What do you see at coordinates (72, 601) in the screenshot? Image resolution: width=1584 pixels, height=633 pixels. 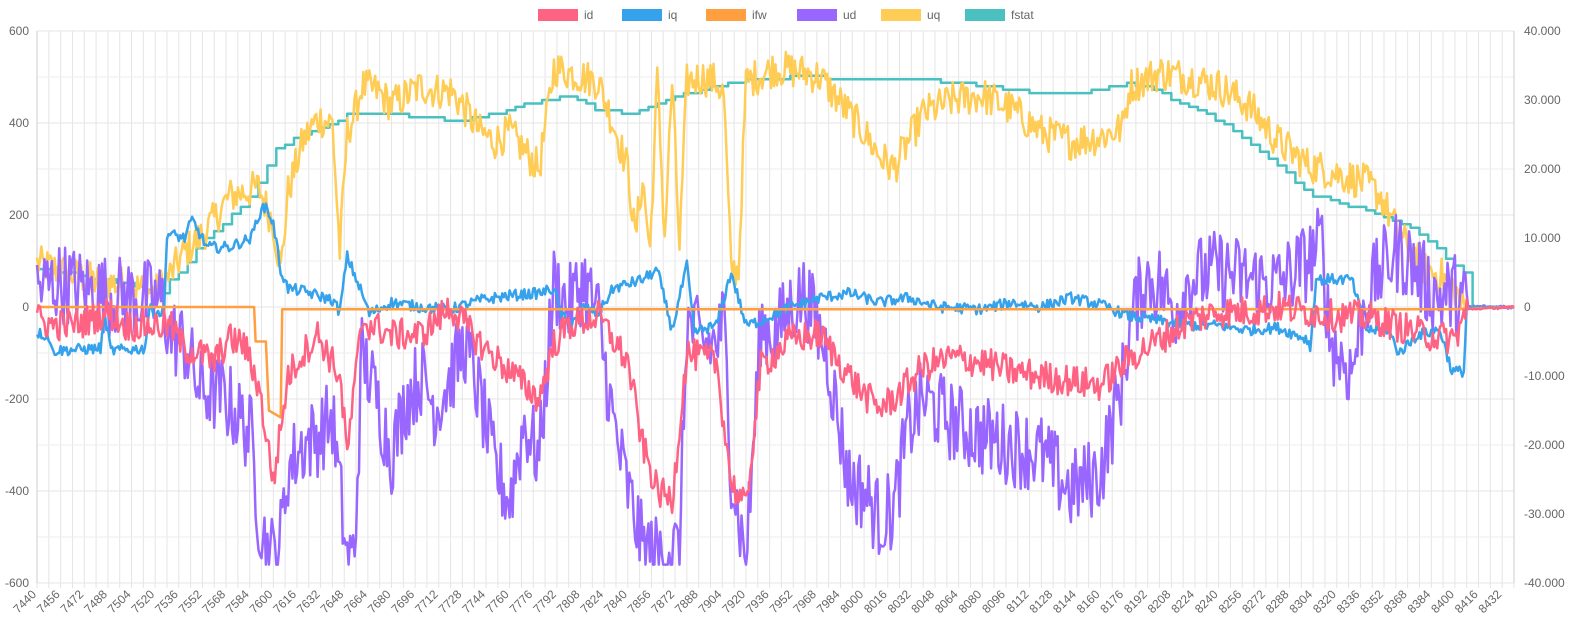 I see `x-tick-label: 7472` at bounding box center [72, 601].